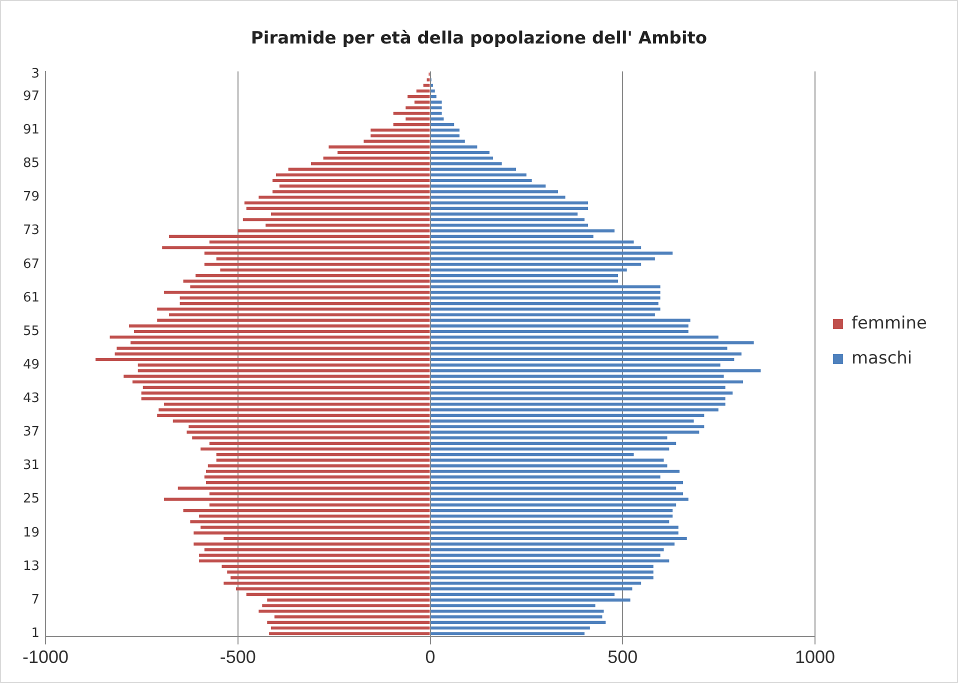  Describe the element at coordinates (31, 230) in the screenshot. I see `y-tick-label: 73` at that location.